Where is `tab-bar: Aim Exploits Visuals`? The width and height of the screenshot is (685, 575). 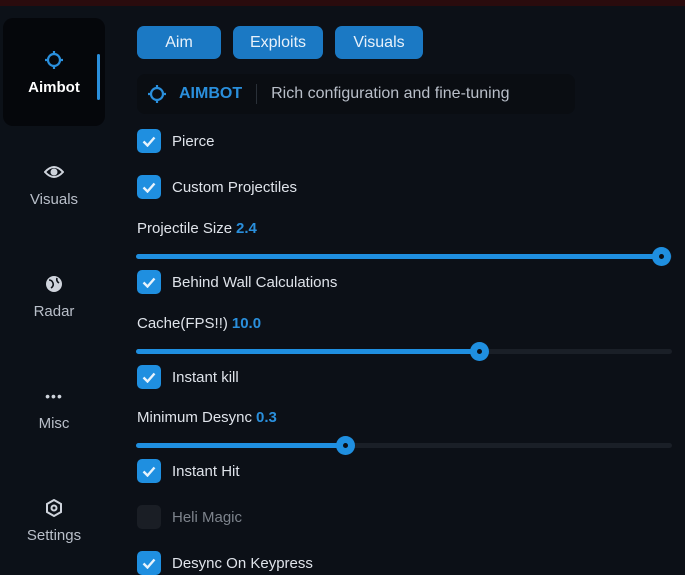 tab-bar: Aim Exploits Visuals is located at coordinates (280, 42).